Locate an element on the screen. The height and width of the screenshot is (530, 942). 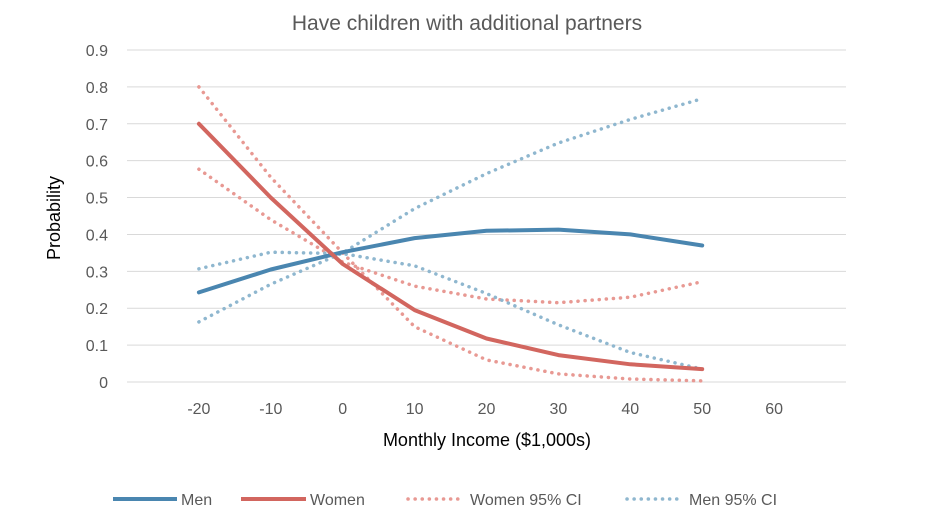
y-tick-label: 0.6 is located at coordinates (97, 162).